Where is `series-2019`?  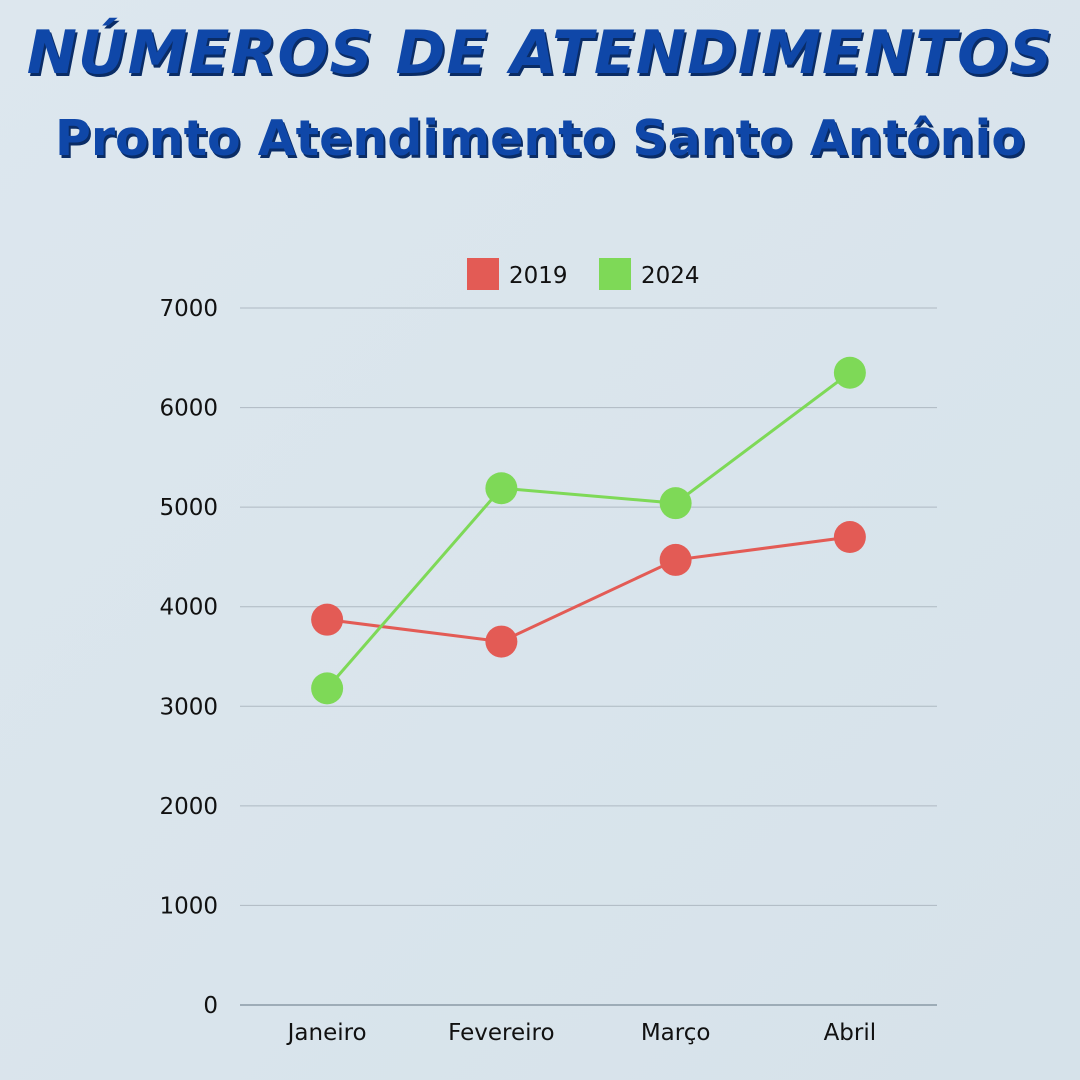 series-2019 is located at coordinates (588, 589).